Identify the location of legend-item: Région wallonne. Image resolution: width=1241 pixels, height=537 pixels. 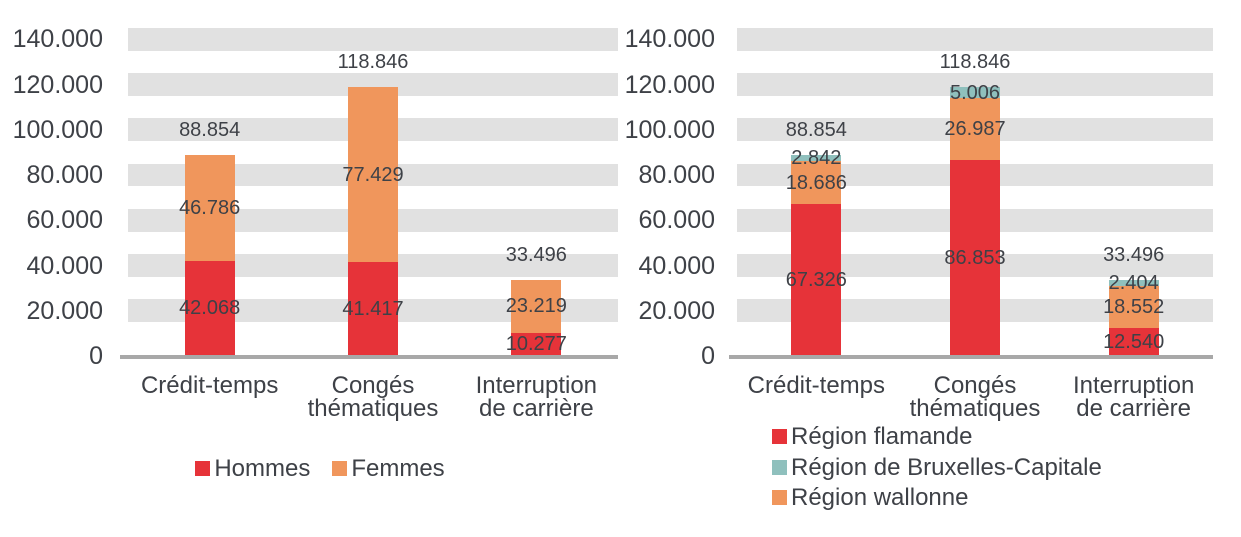
(937, 497).